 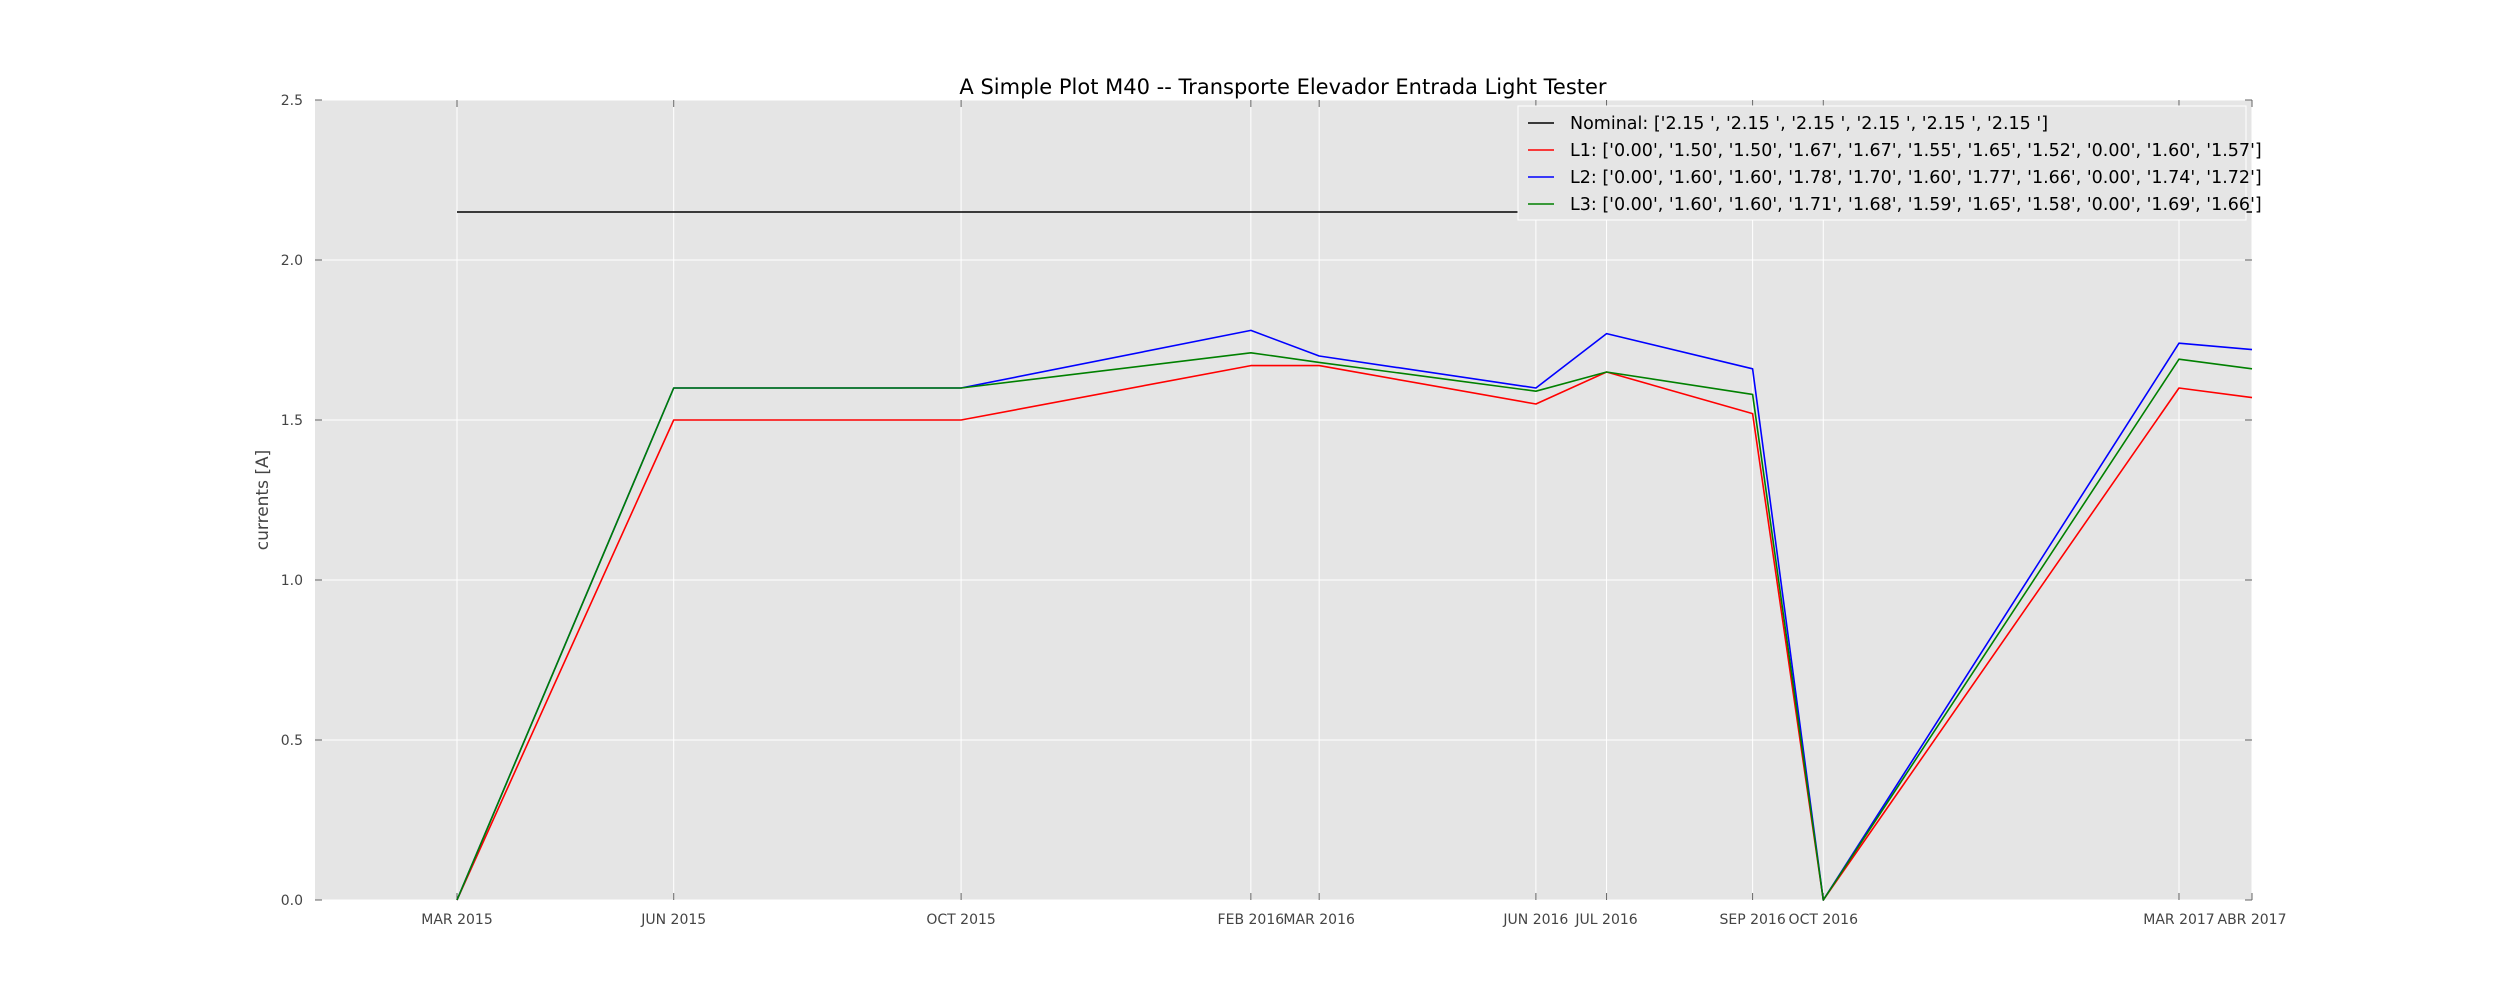 What do you see at coordinates (960, 920) in the screenshot?
I see `x-tick-label: OCT 2015` at bounding box center [960, 920].